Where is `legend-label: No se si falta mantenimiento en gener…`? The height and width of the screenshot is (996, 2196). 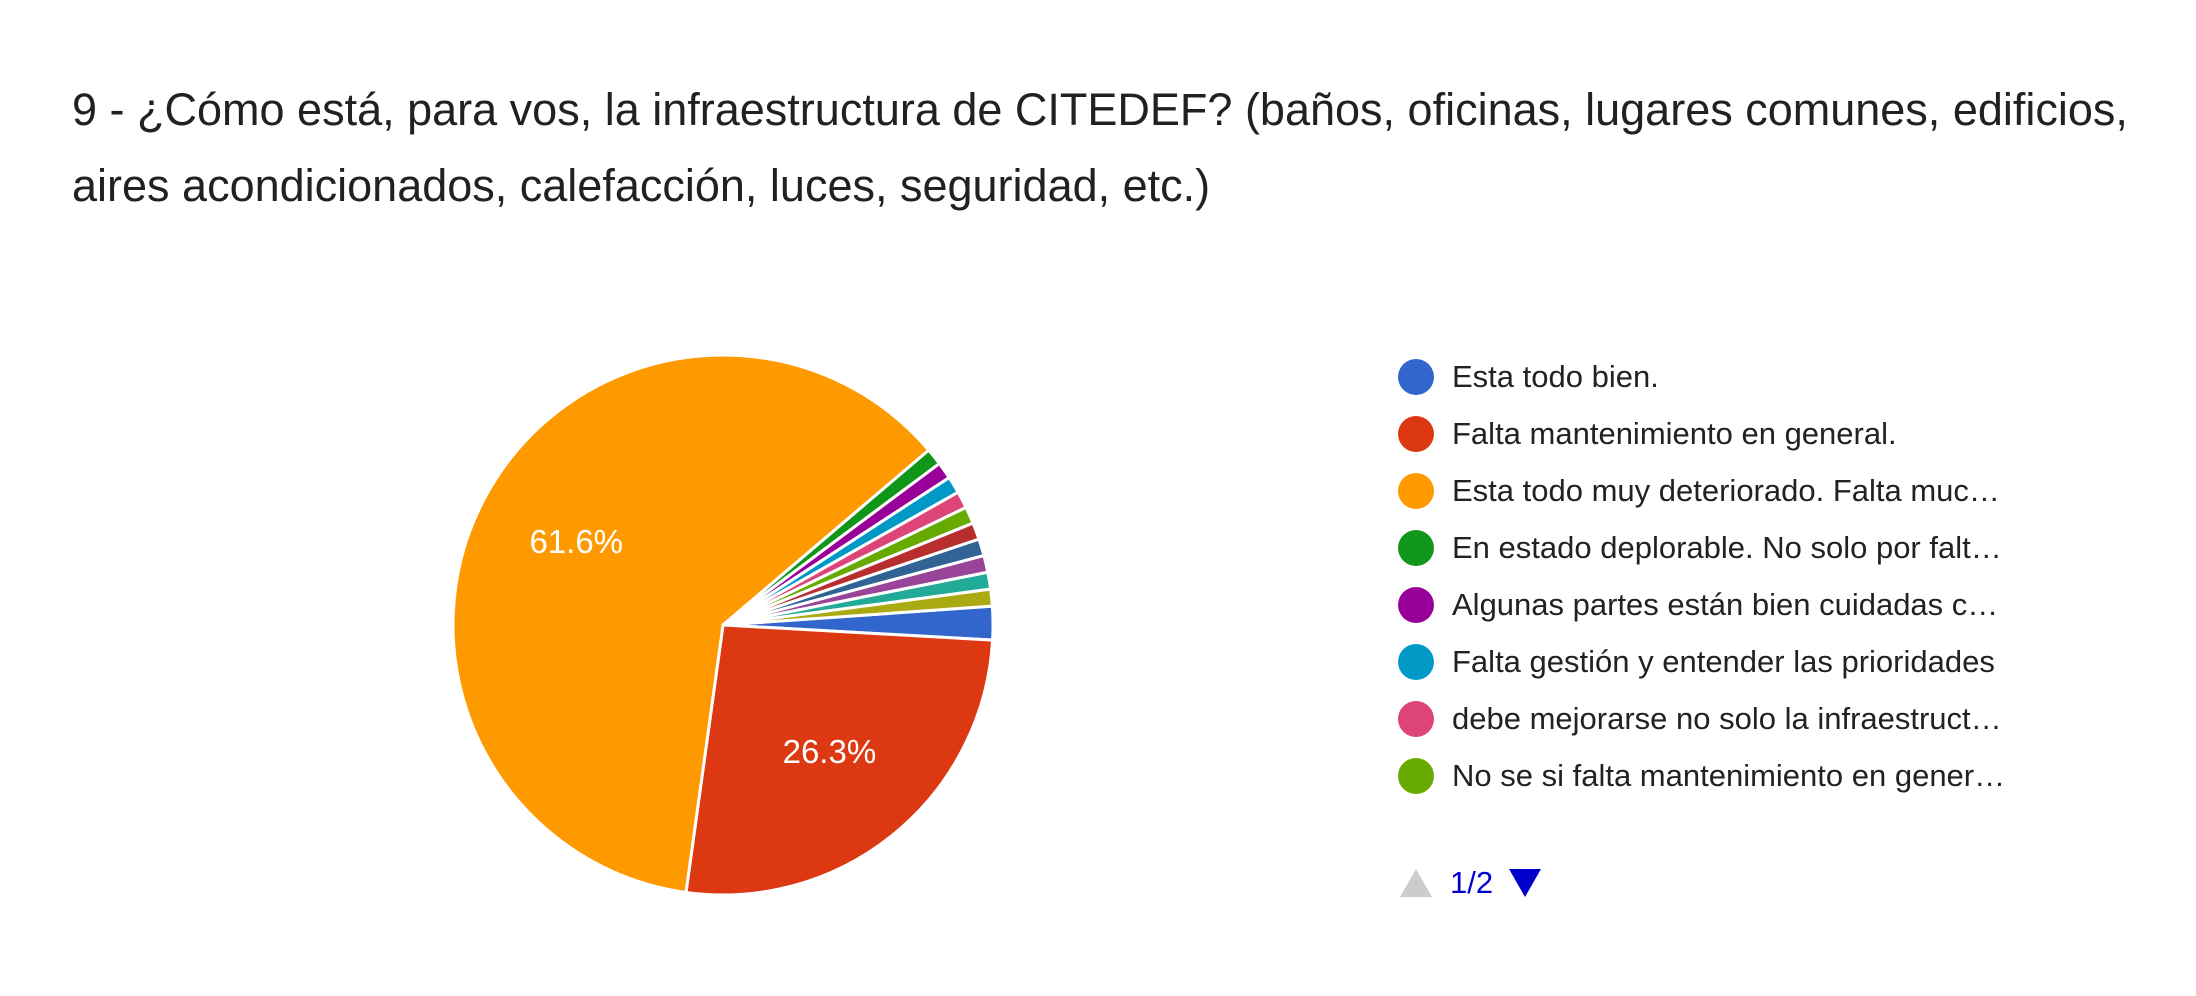 legend-label: No se si falta mantenimiento en gener… is located at coordinates (1729, 775).